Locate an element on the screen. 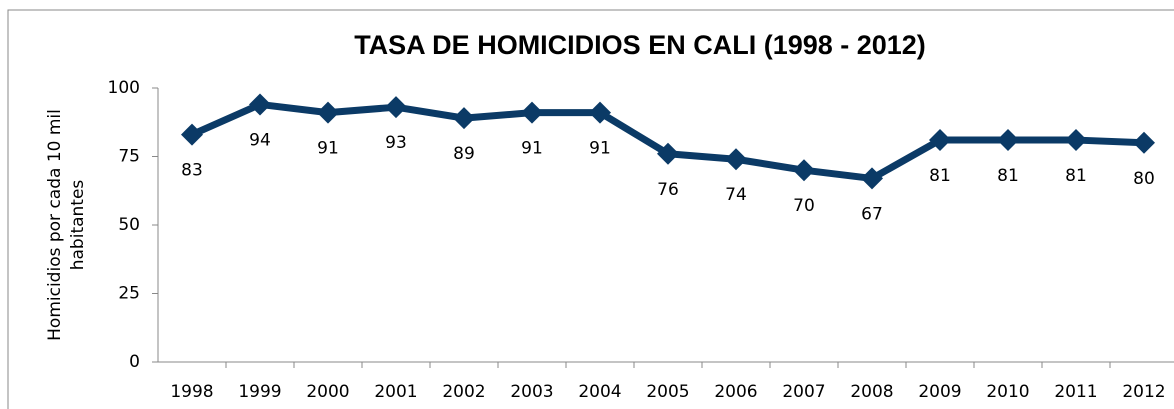  data-label: 94 is located at coordinates (260, 140).